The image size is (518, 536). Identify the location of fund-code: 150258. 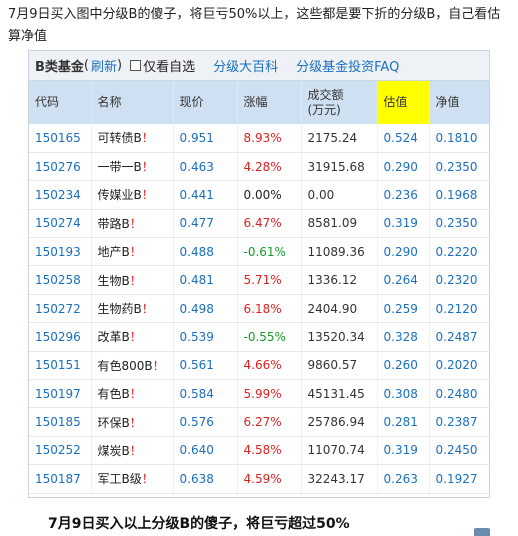
(60, 280).